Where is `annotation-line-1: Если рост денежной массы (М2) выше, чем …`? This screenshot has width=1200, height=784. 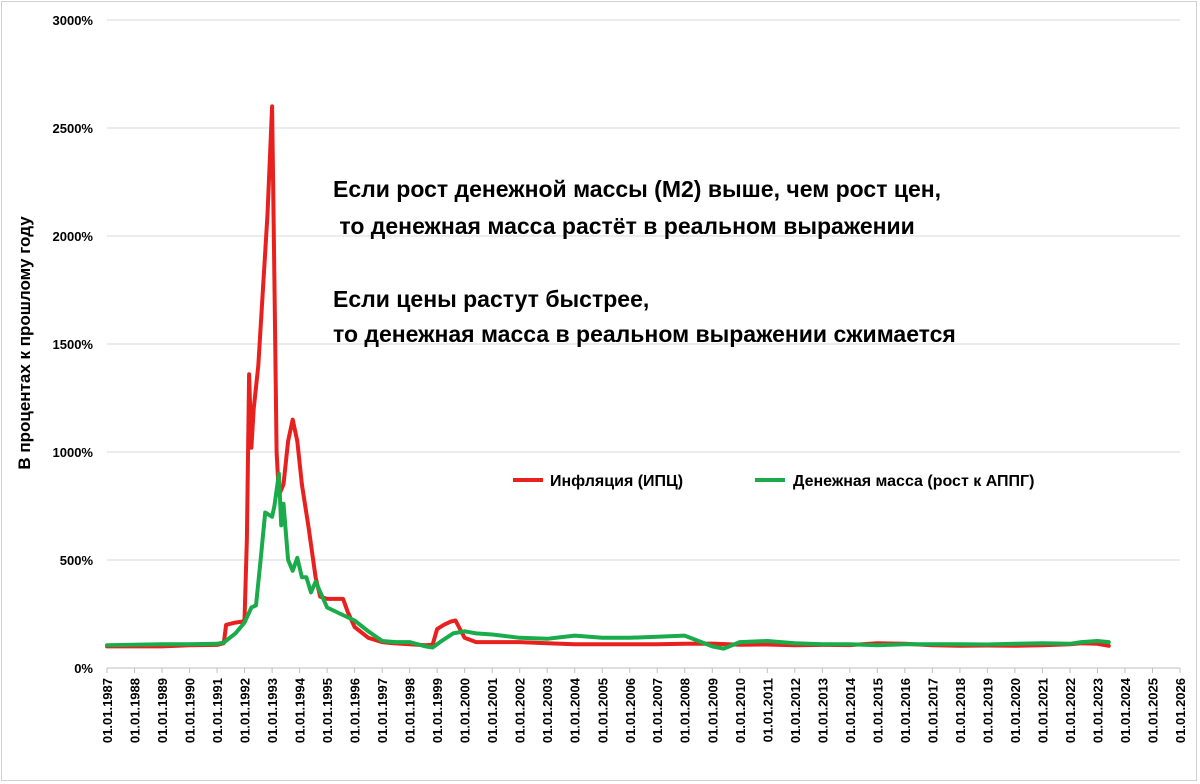 annotation-line-1: Если рост денежной массы (М2) выше, чем … is located at coordinates (637, 189).